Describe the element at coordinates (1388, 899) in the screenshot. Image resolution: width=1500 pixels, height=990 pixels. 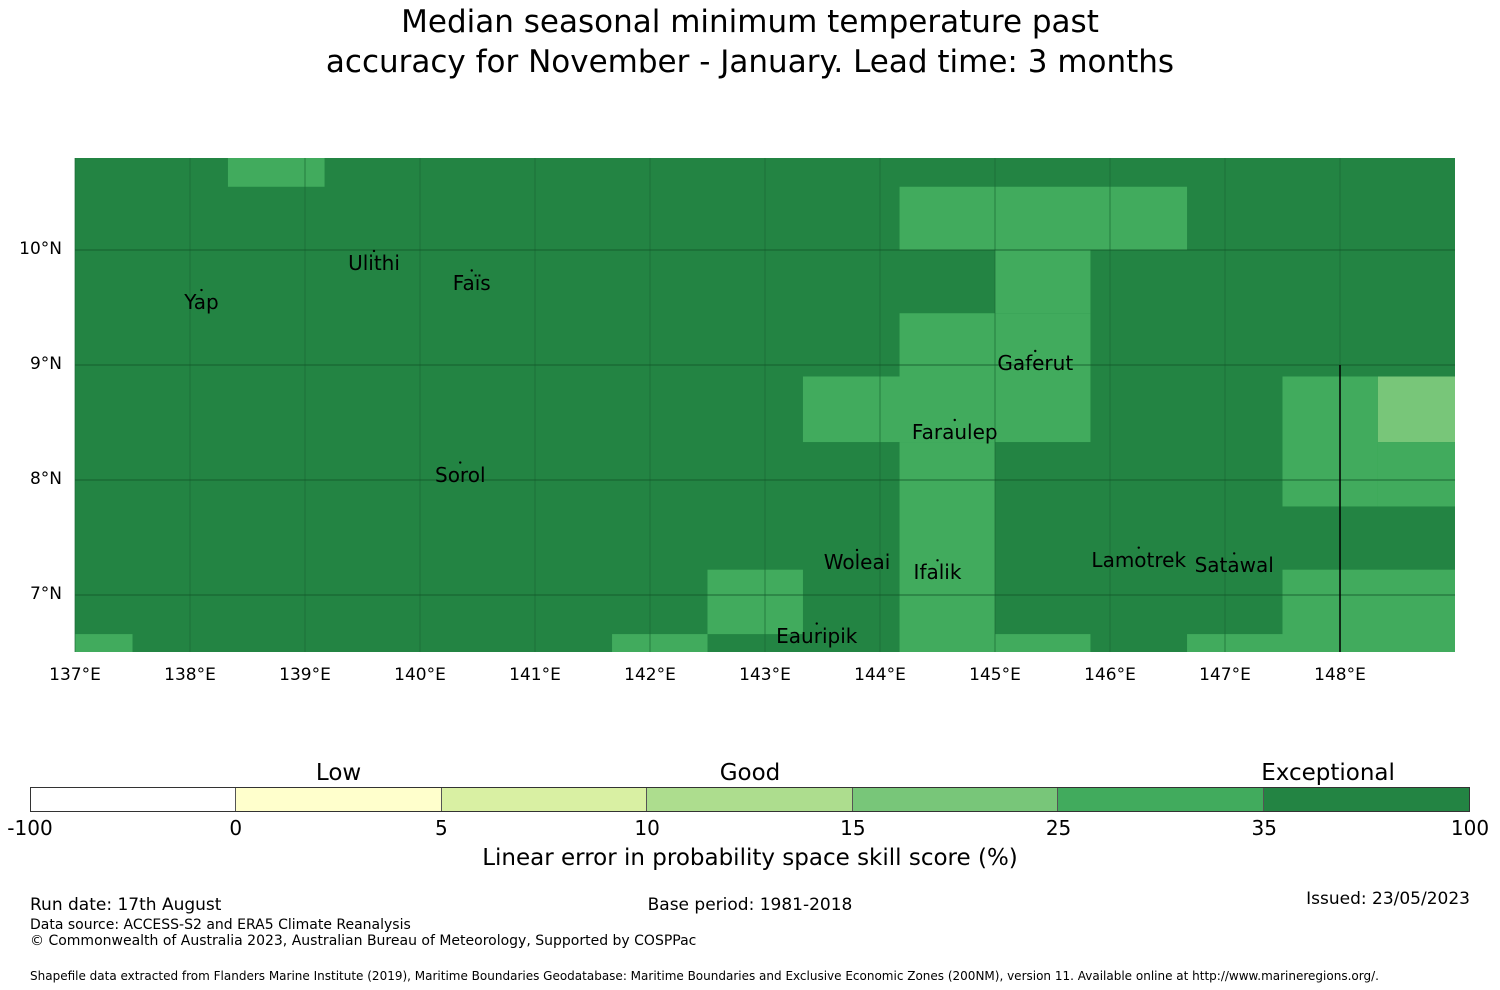
I see `issued-date: Issued: 23/05/2023` at that location.